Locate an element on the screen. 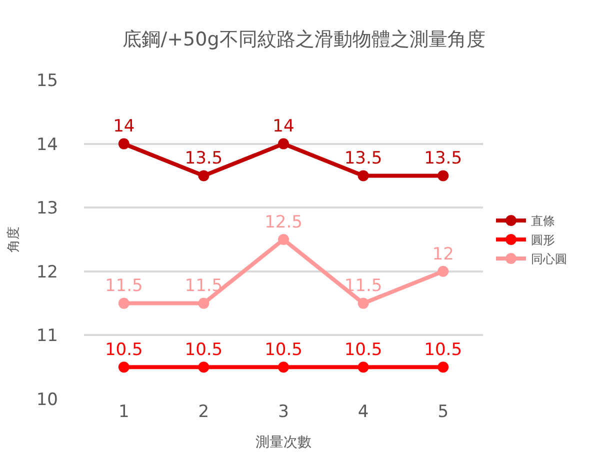 The height and width of the screenshot is (459, 608). data-label: 12 is located at coordinates (443, 254).